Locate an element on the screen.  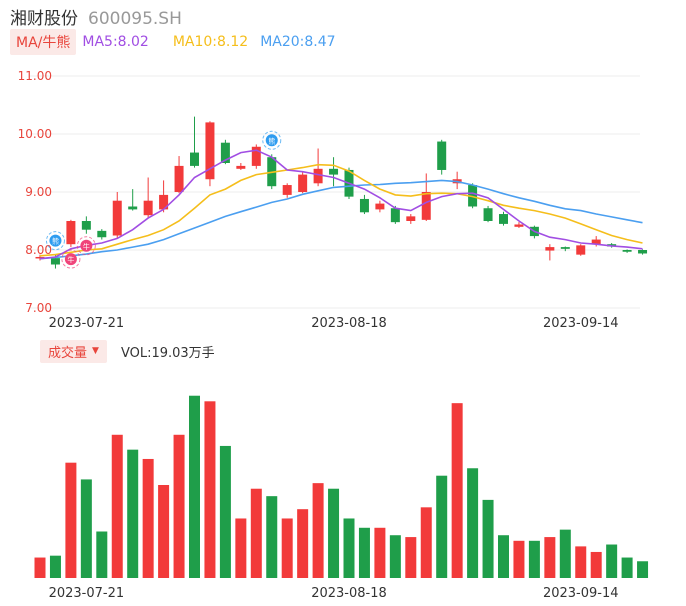
volume-indicator-label: 成交量 is located at coordinates (68, 353).